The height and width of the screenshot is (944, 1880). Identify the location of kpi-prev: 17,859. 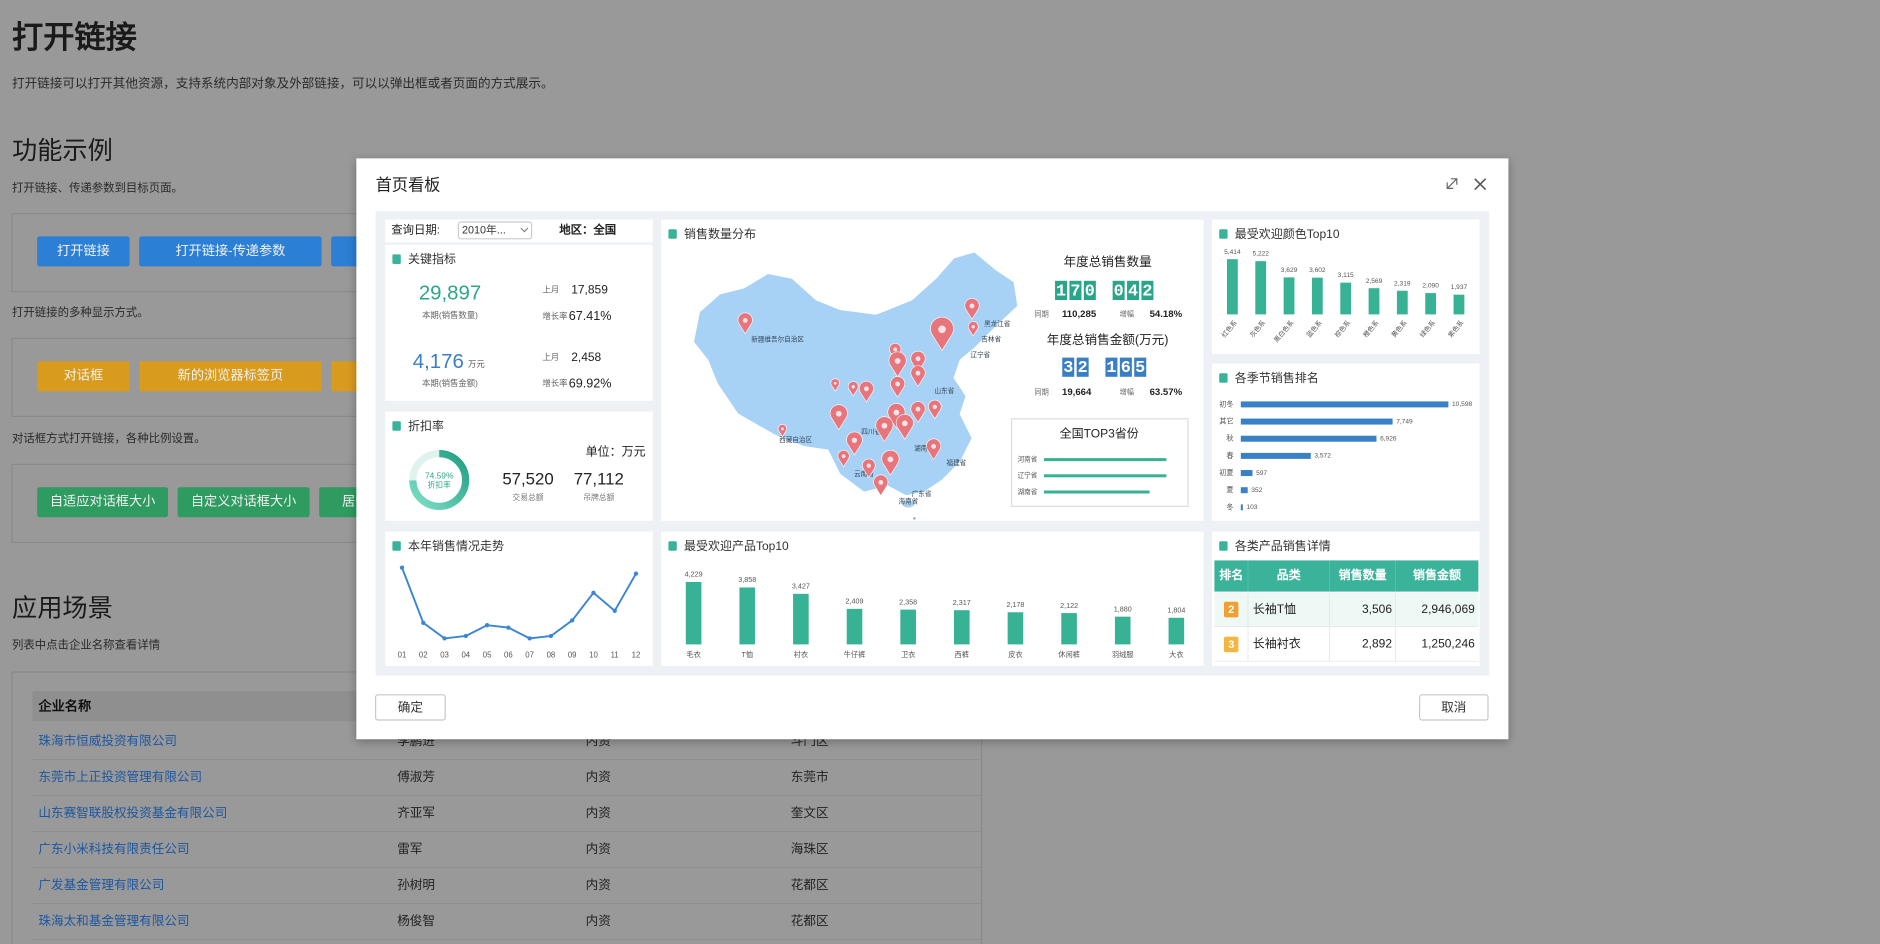
(589, 290).